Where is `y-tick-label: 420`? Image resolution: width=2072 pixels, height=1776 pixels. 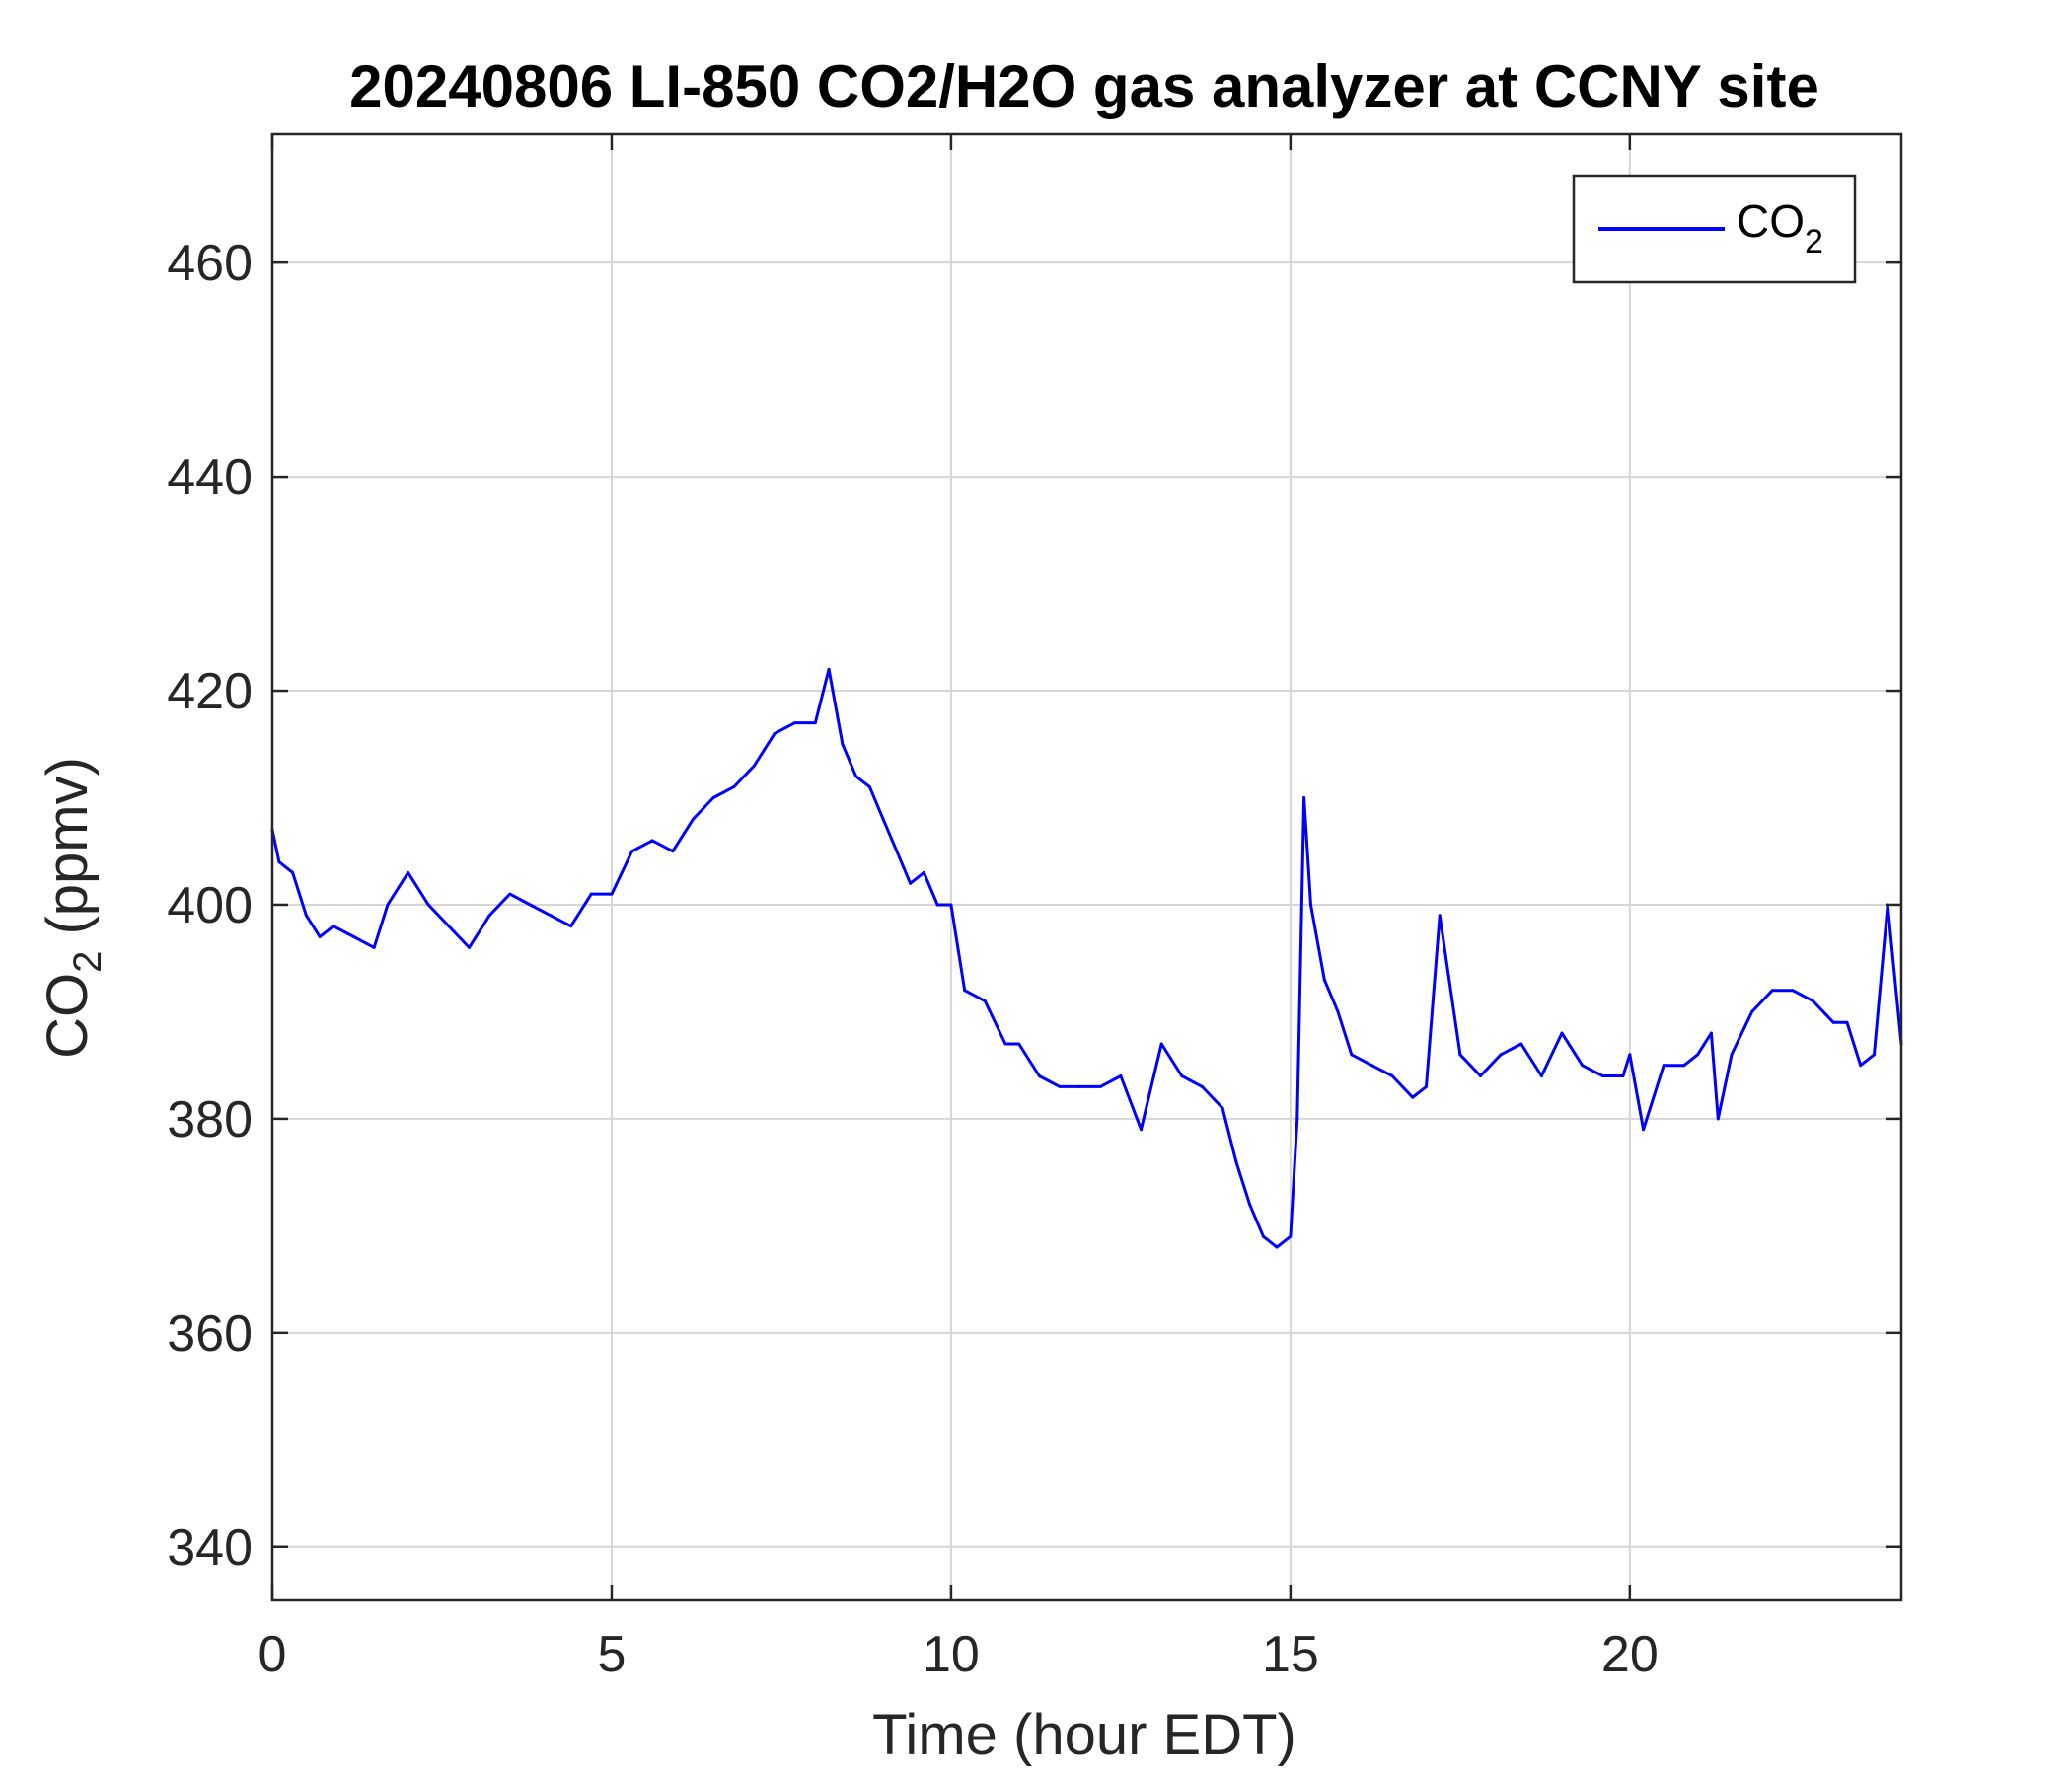 y-tick-label: 420 is located at coordinates (210, 692).